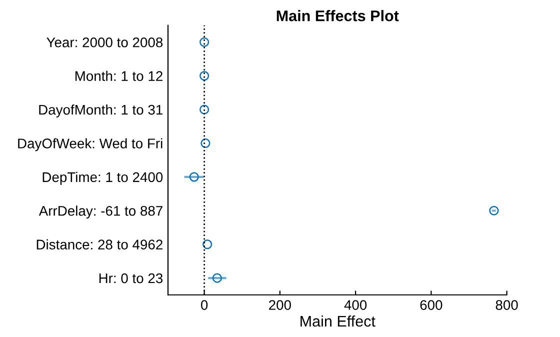 This screenshot has width=560, height=337. Describe the element at coordinates (280, 305) in the screenshot. I see `x-tick-label: 200` at that location.